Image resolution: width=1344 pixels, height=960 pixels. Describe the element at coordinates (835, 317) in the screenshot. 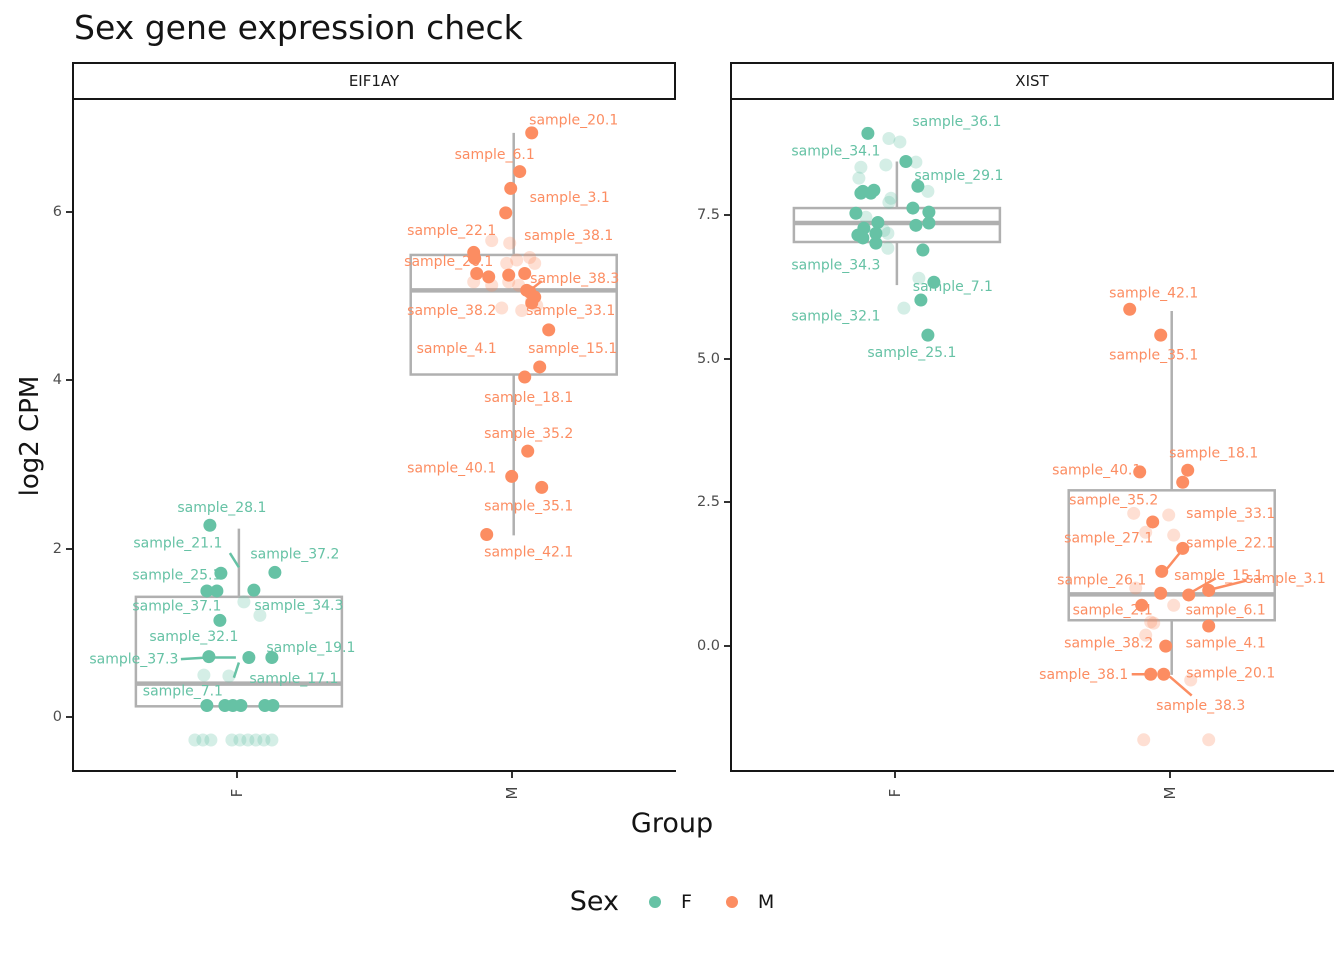

I see `point-label: sample_32.1` at that location.